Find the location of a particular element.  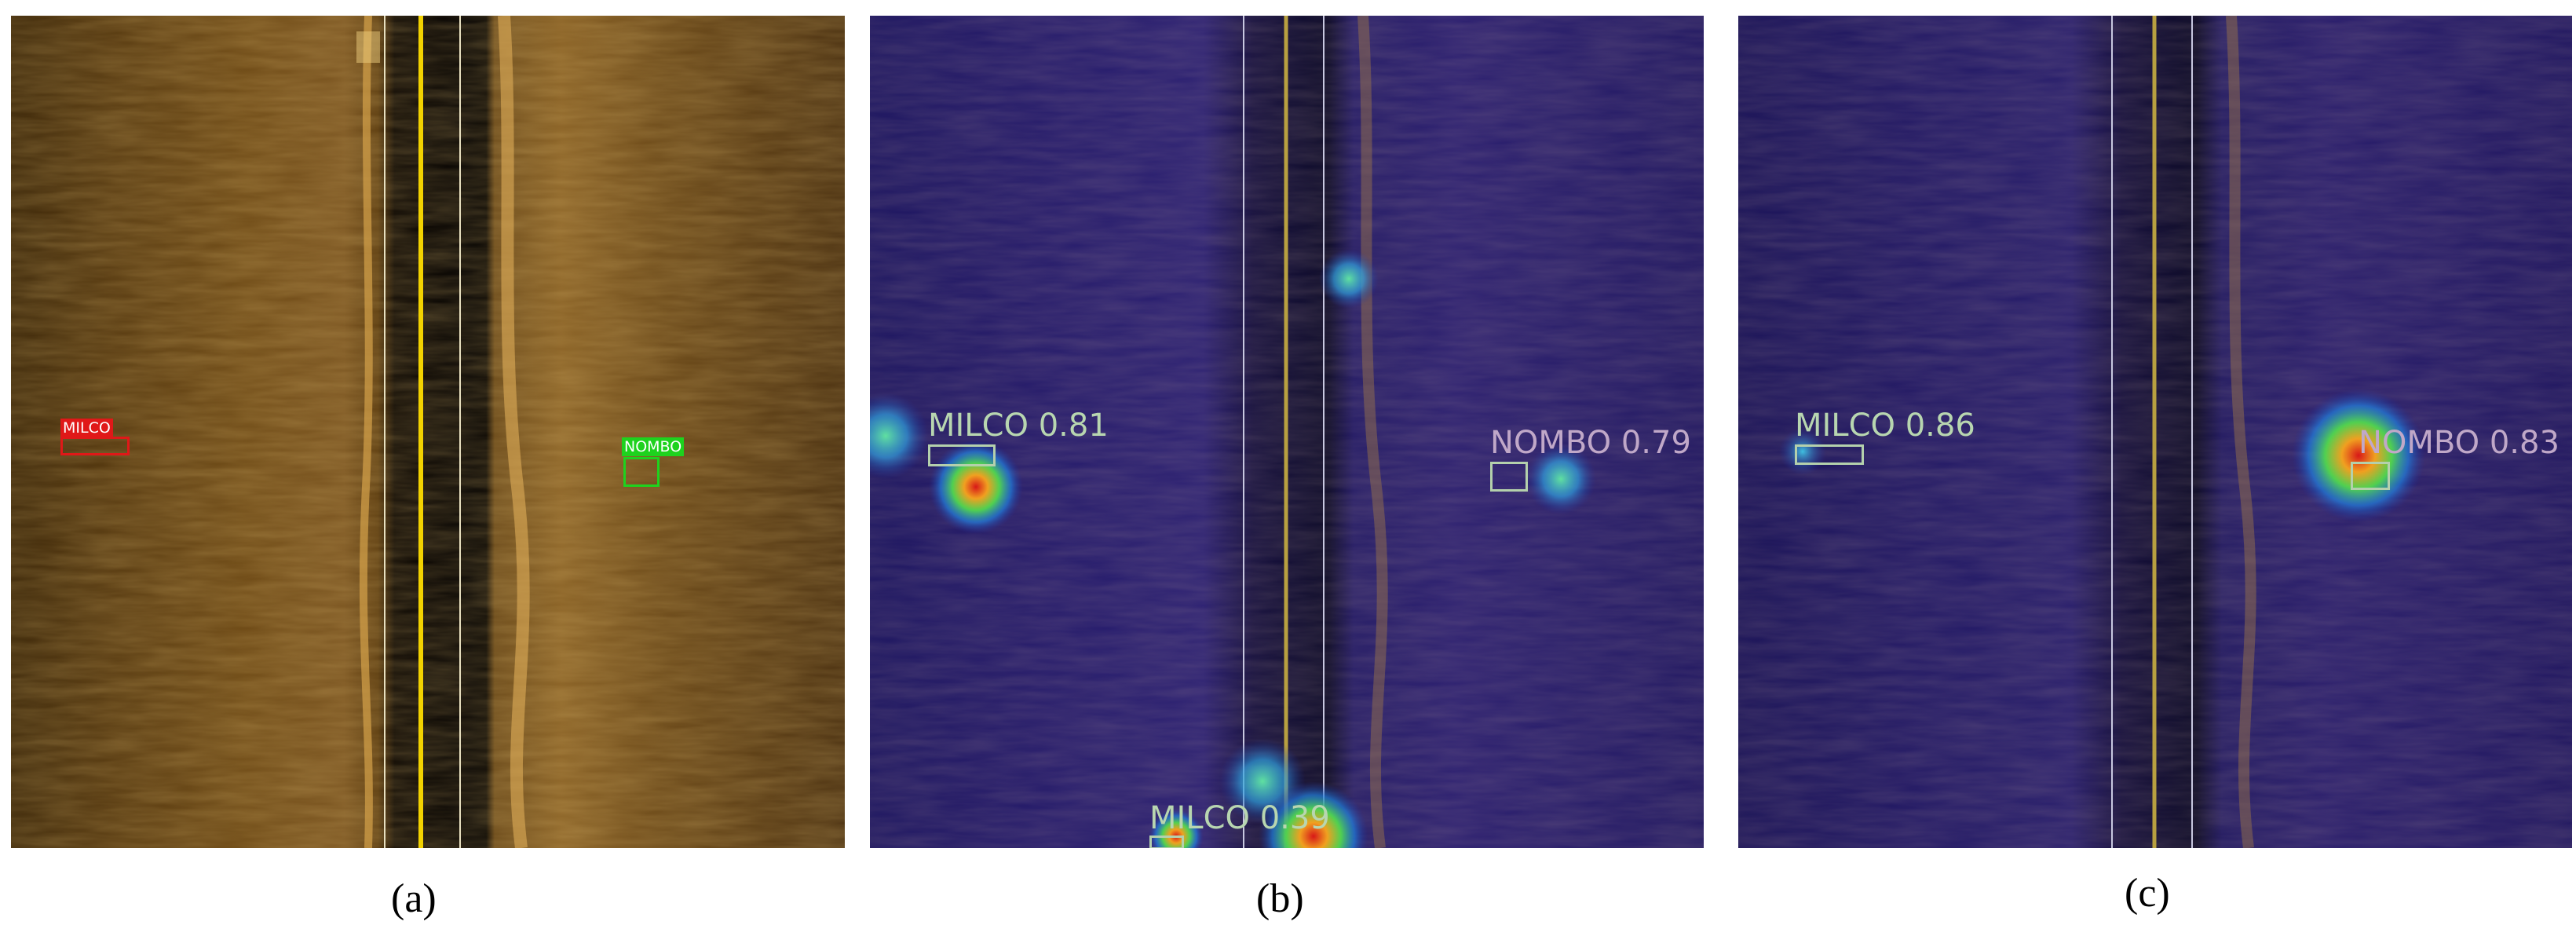

detection-label-milco-low: MILCO 0.39 is located at coordinates (1239, 818).